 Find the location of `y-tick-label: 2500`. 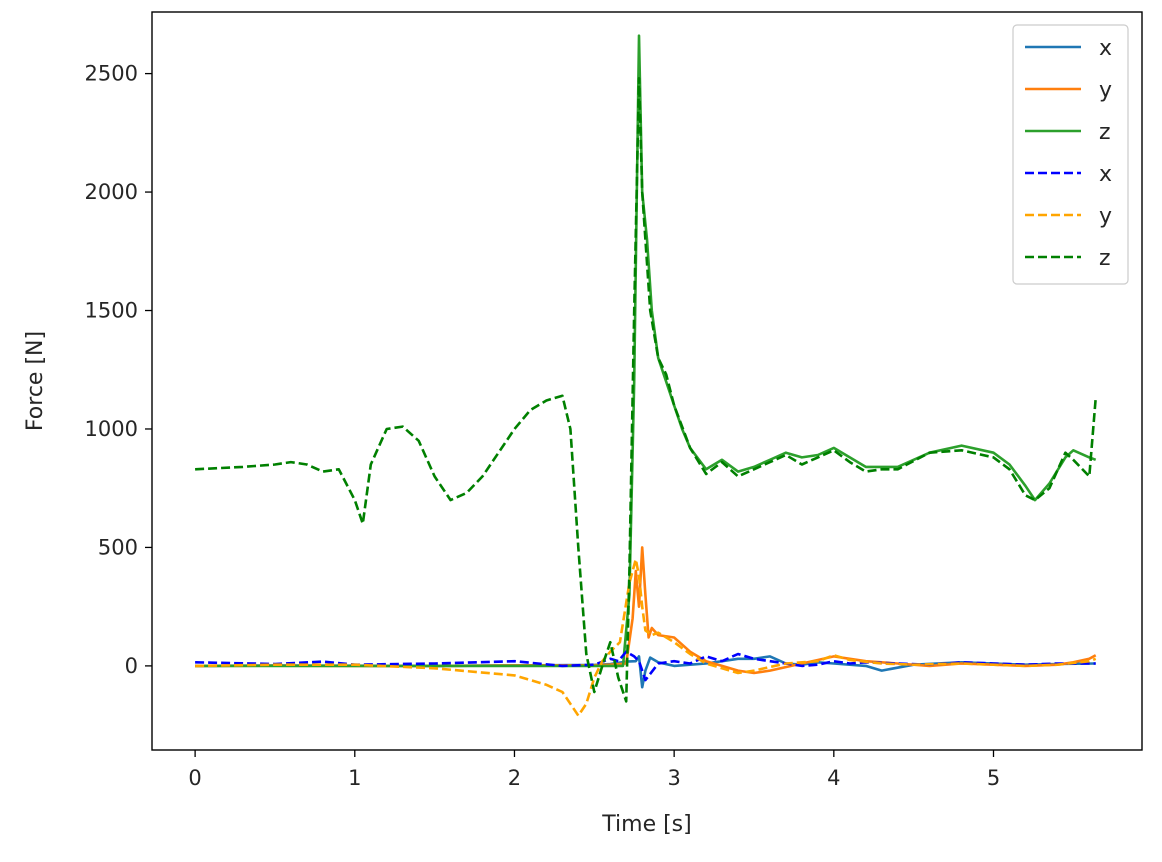

y-tick-label: 2500 is located at coordinates (111, 74).